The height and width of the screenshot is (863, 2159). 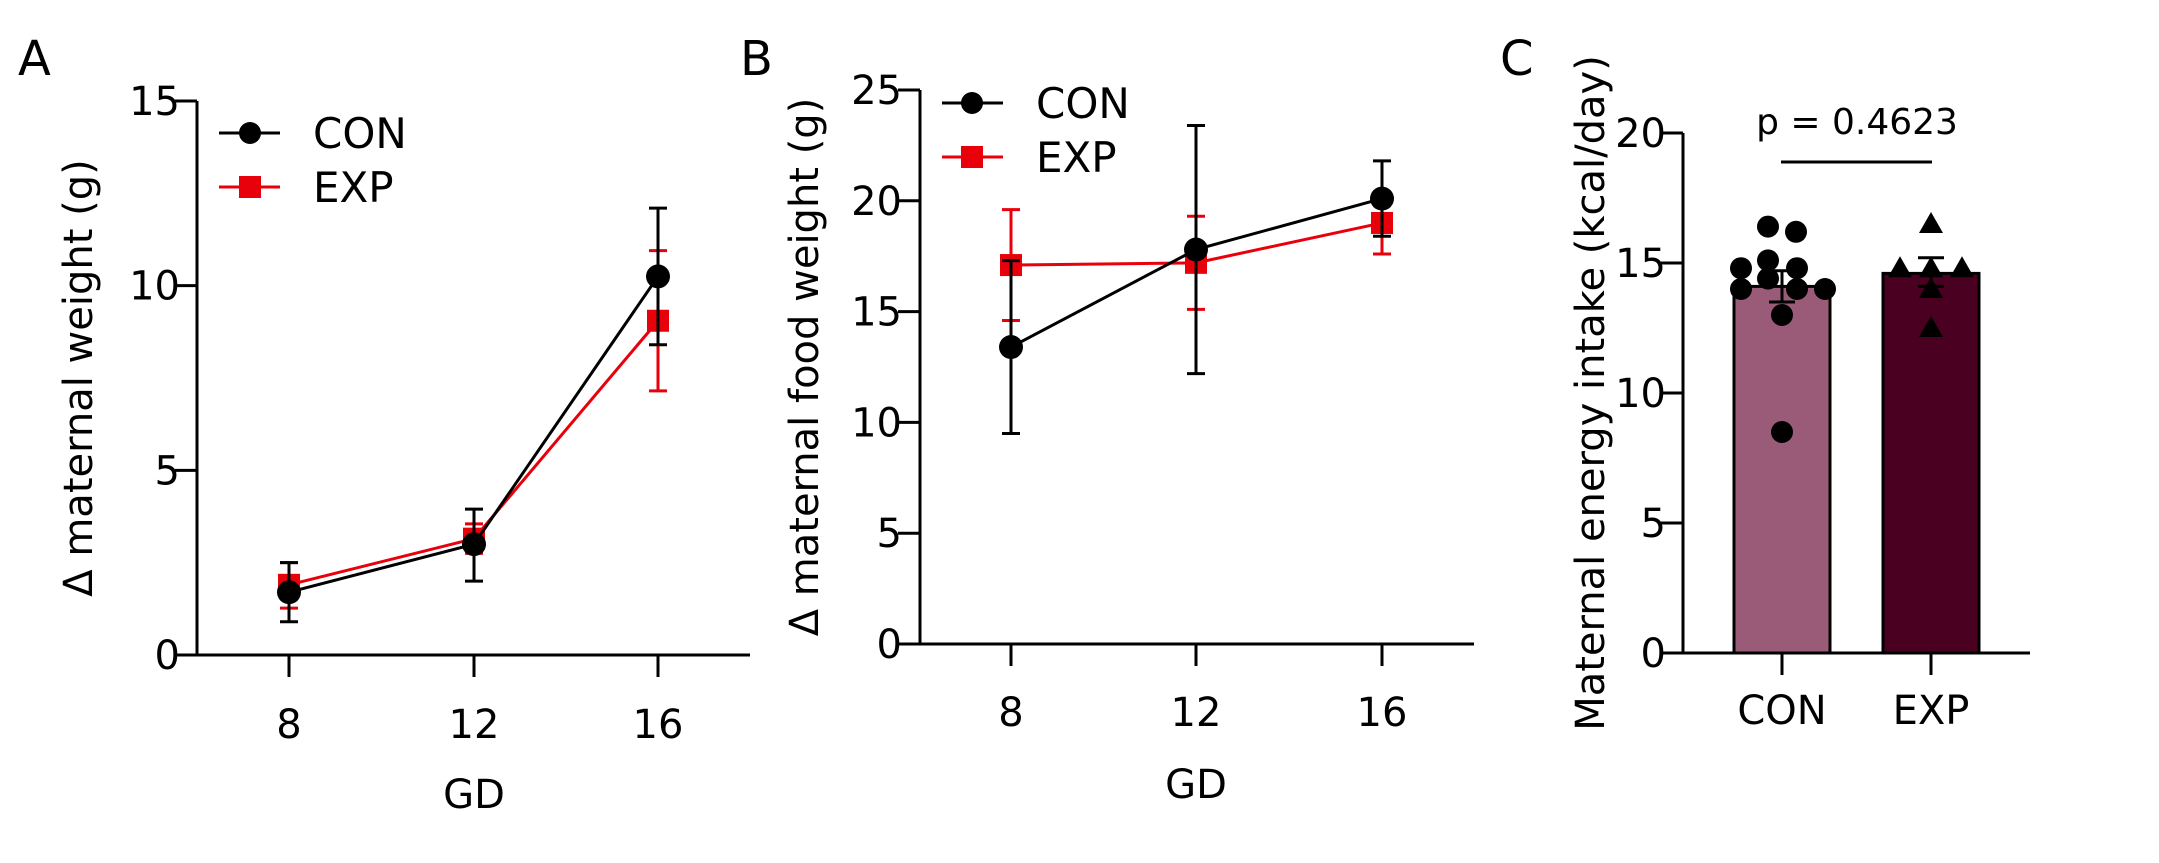 I want to click on panel-label-c: C, so click(x=1517, y=59).